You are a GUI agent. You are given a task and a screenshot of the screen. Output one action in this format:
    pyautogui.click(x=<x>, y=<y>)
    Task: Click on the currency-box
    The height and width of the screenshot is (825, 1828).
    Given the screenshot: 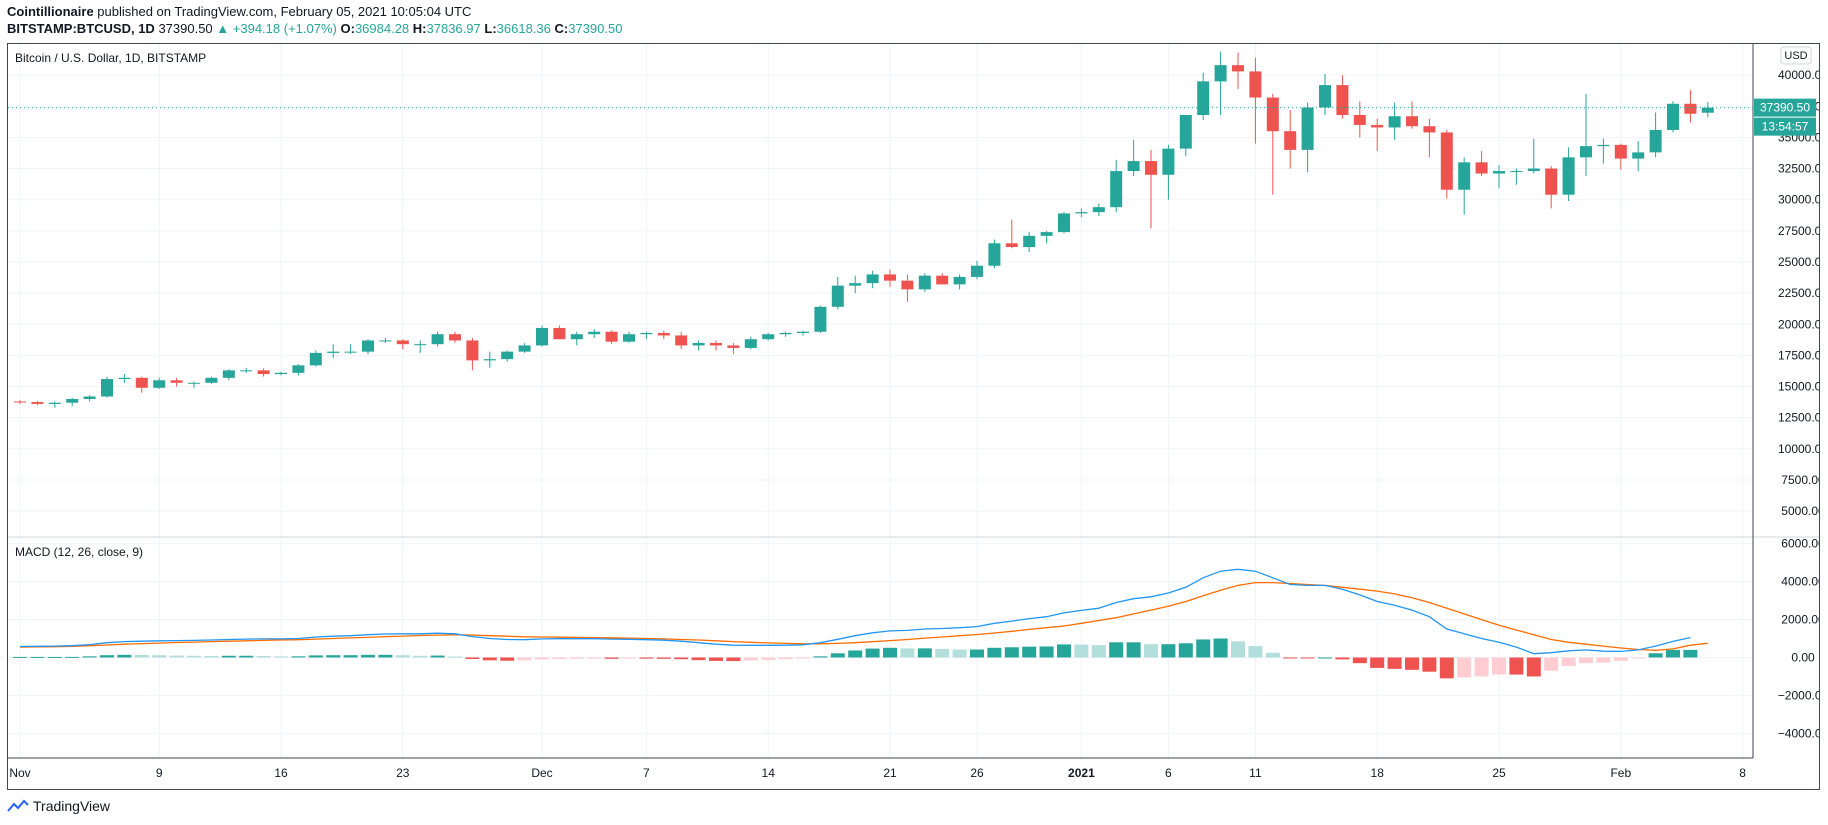 What is the action you would take?
    pyautogui.click(x=1796, y=55)
    